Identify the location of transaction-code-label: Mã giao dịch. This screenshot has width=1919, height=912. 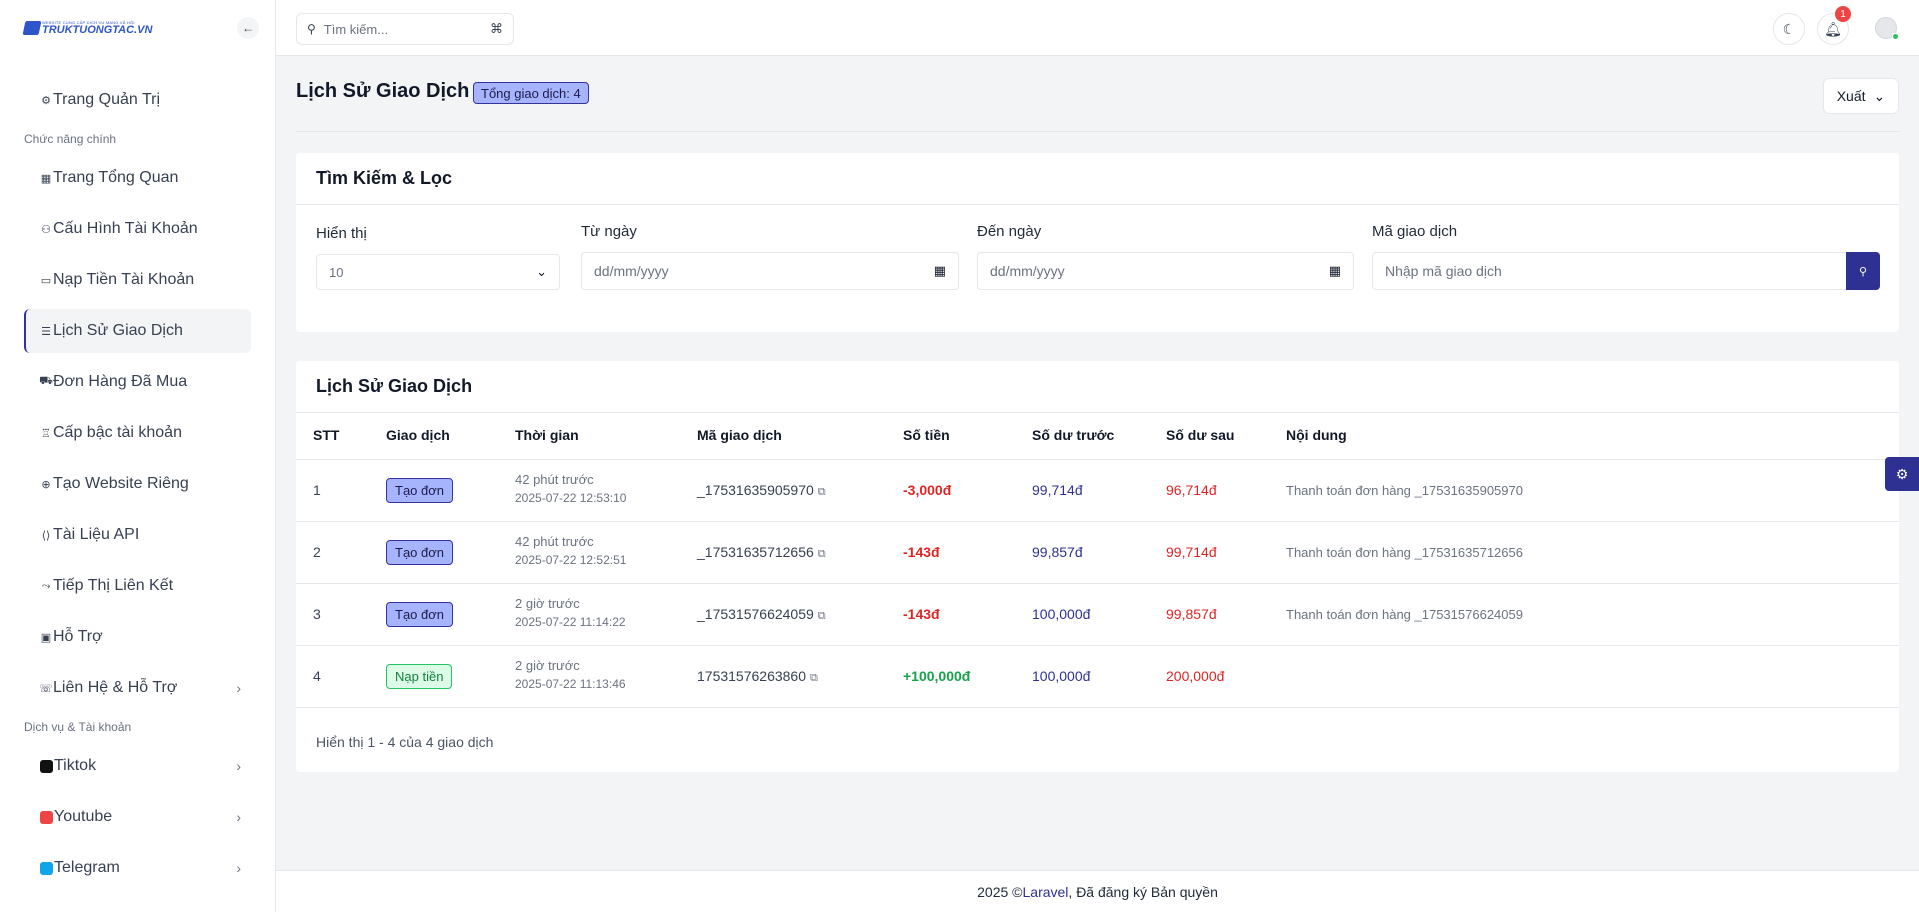
(1415, 231).